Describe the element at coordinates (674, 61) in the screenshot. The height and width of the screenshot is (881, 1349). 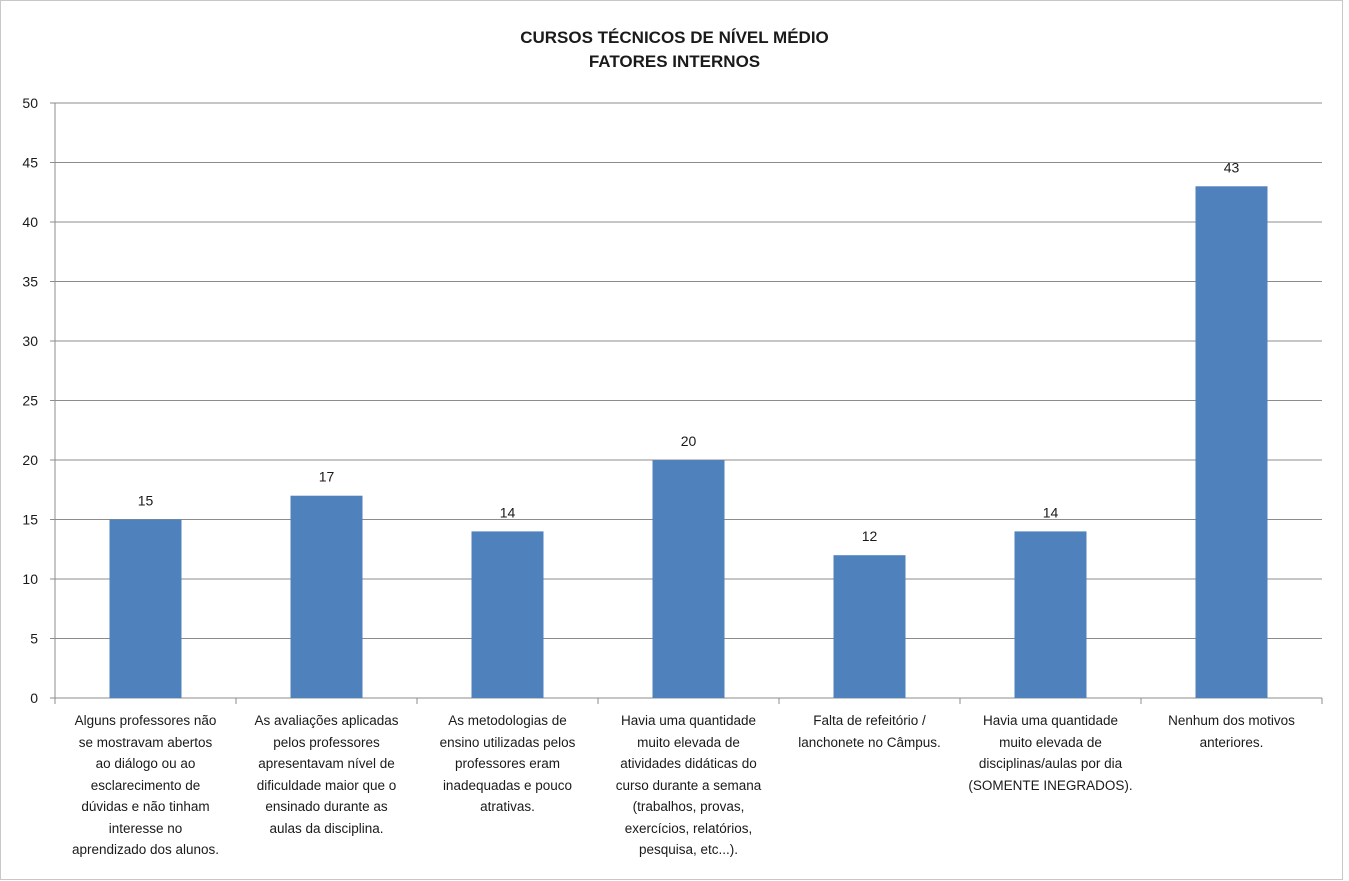
I see `chart-title-line-2: FATORES INTERNOS` at that location.